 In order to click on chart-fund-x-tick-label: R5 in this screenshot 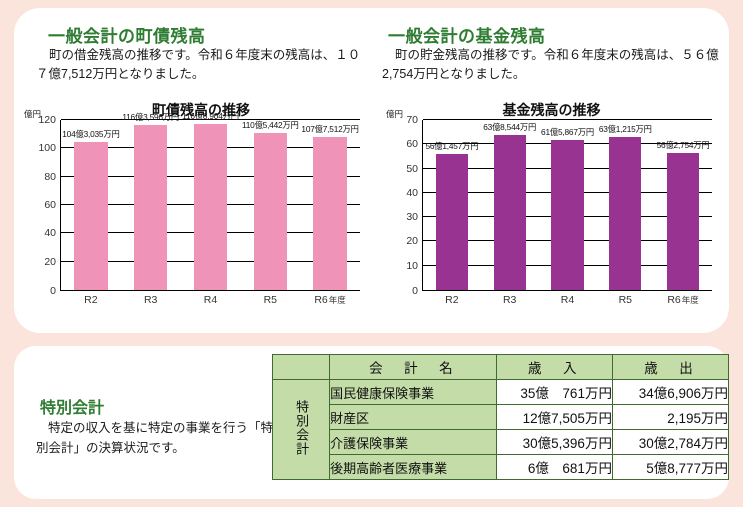, I will do `click(625, 300)`.